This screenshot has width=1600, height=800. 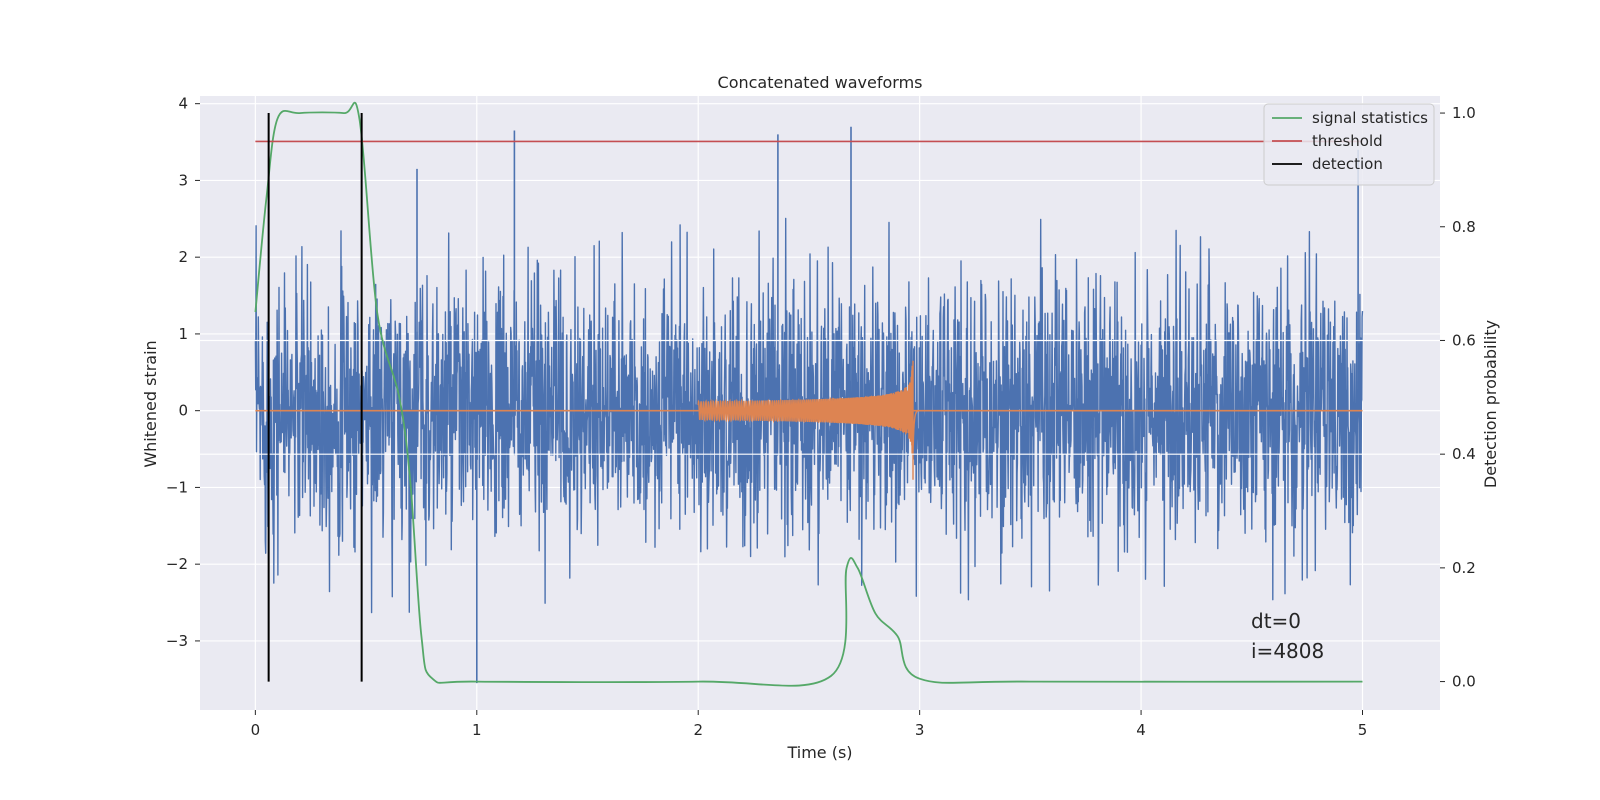 What do you see at coordinates (819, 752) in the screenshot?
I see `x-axis-label: Time (s)` at bounding box center [819, 752].